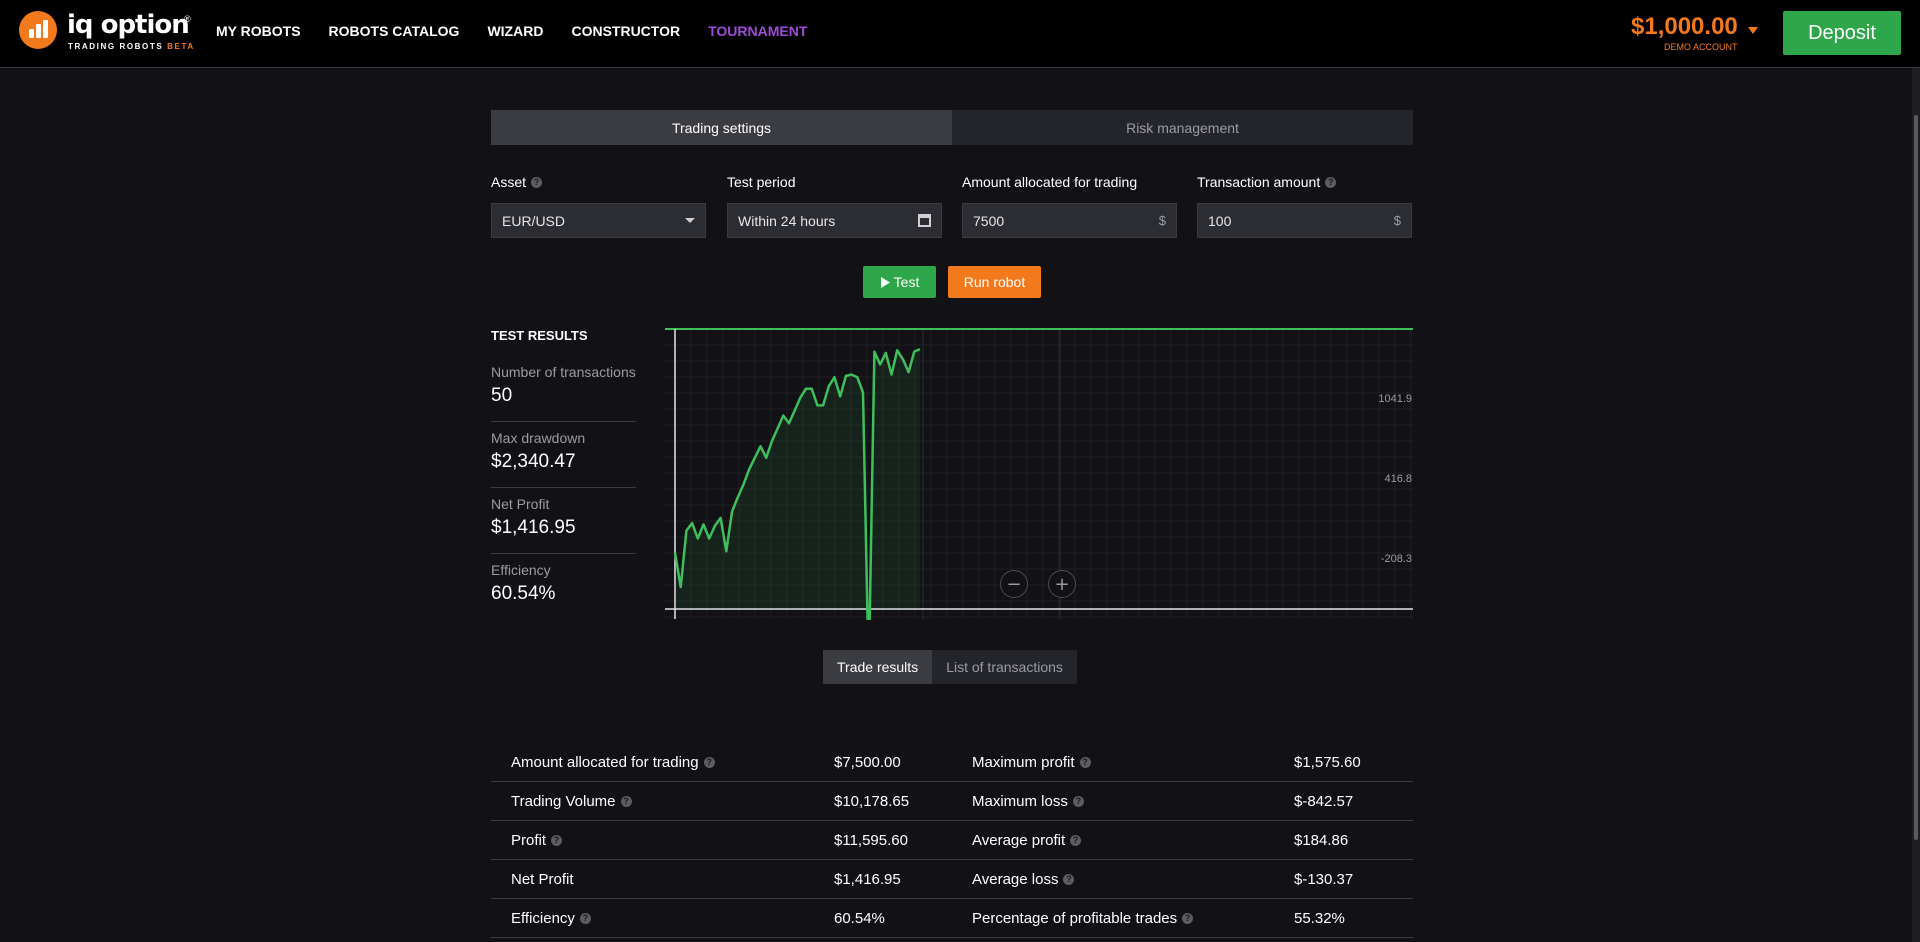 The height and width of the screenshot is (942, 1920). Describe the element at coordinates (1397, 220) in the screenshot. I see `currency-suffix: $` at that location.